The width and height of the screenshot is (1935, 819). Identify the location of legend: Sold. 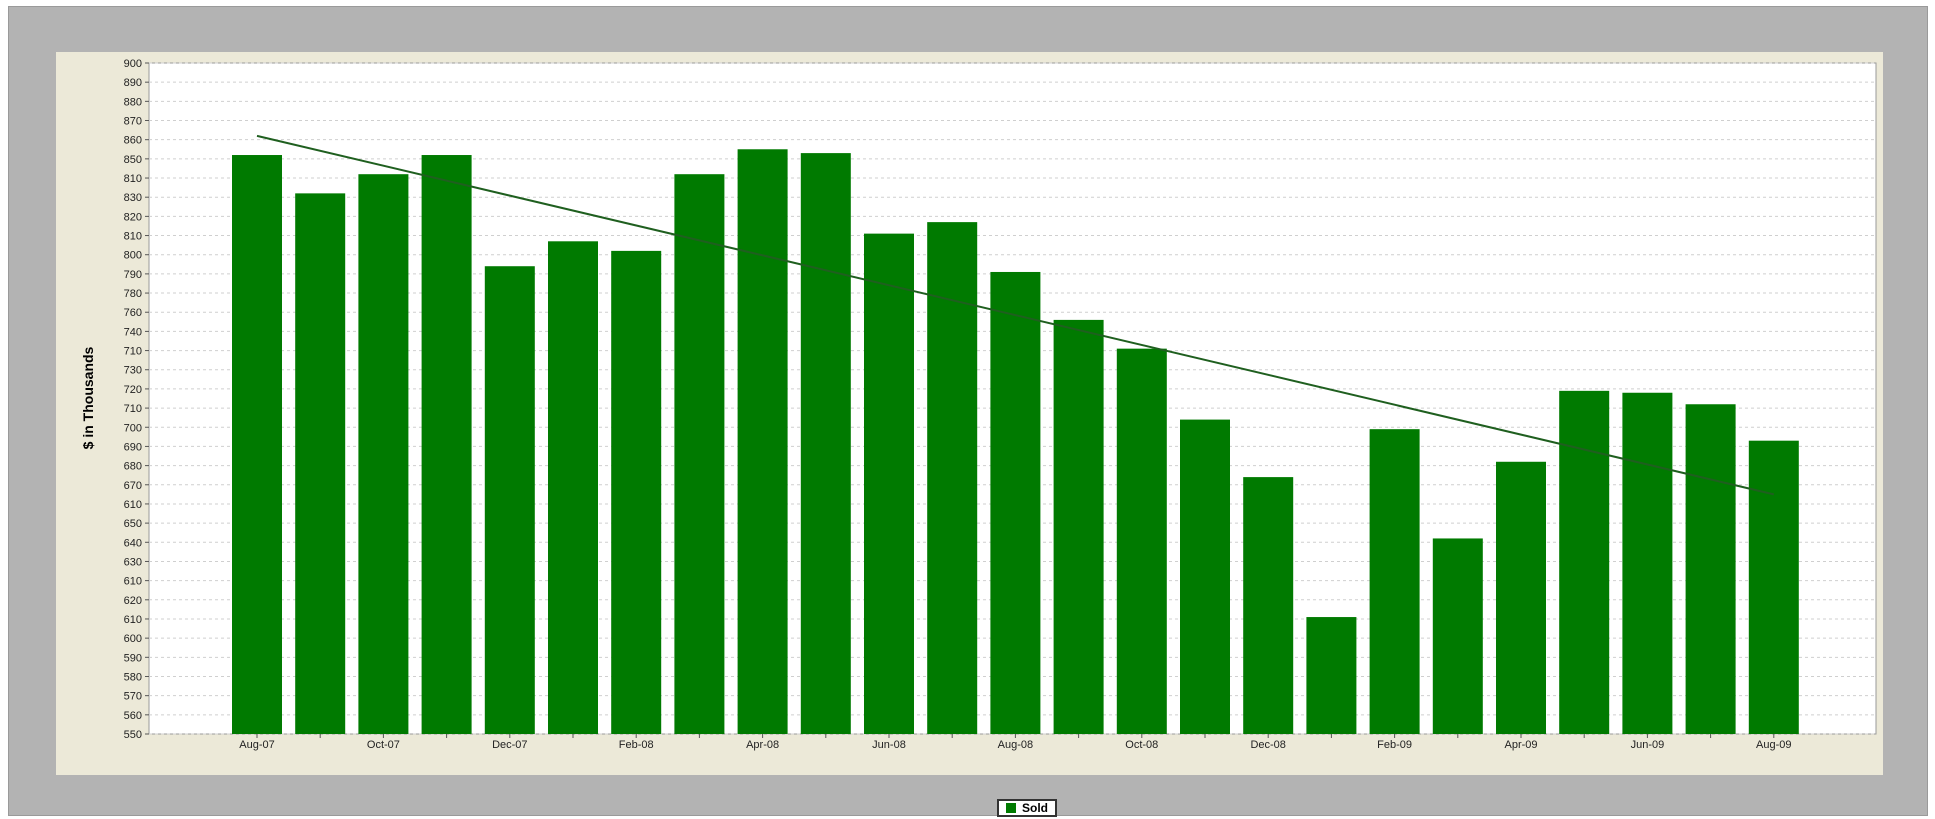
(1027, 808).